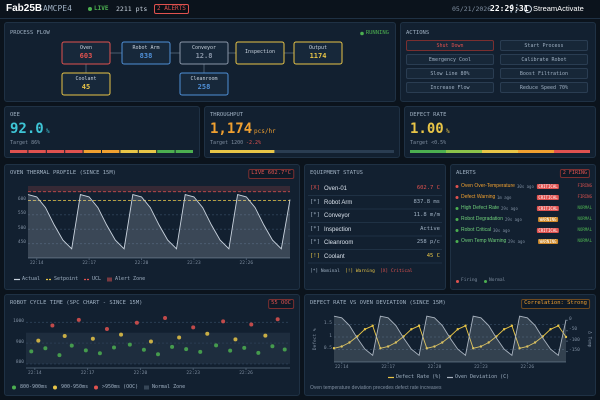  What do you see at coordinates (450, 87) in the screenshot?
I see `action-button: Increase Flow` at bounding box center [450, 87].